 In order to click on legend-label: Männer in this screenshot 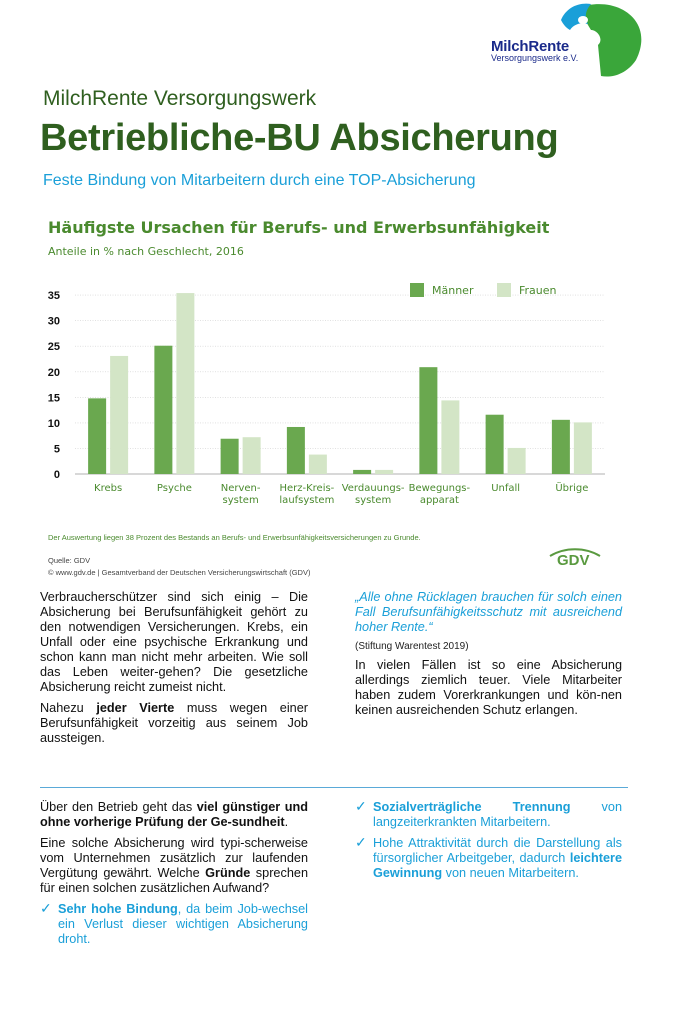, I will do `click(453, 290)`.